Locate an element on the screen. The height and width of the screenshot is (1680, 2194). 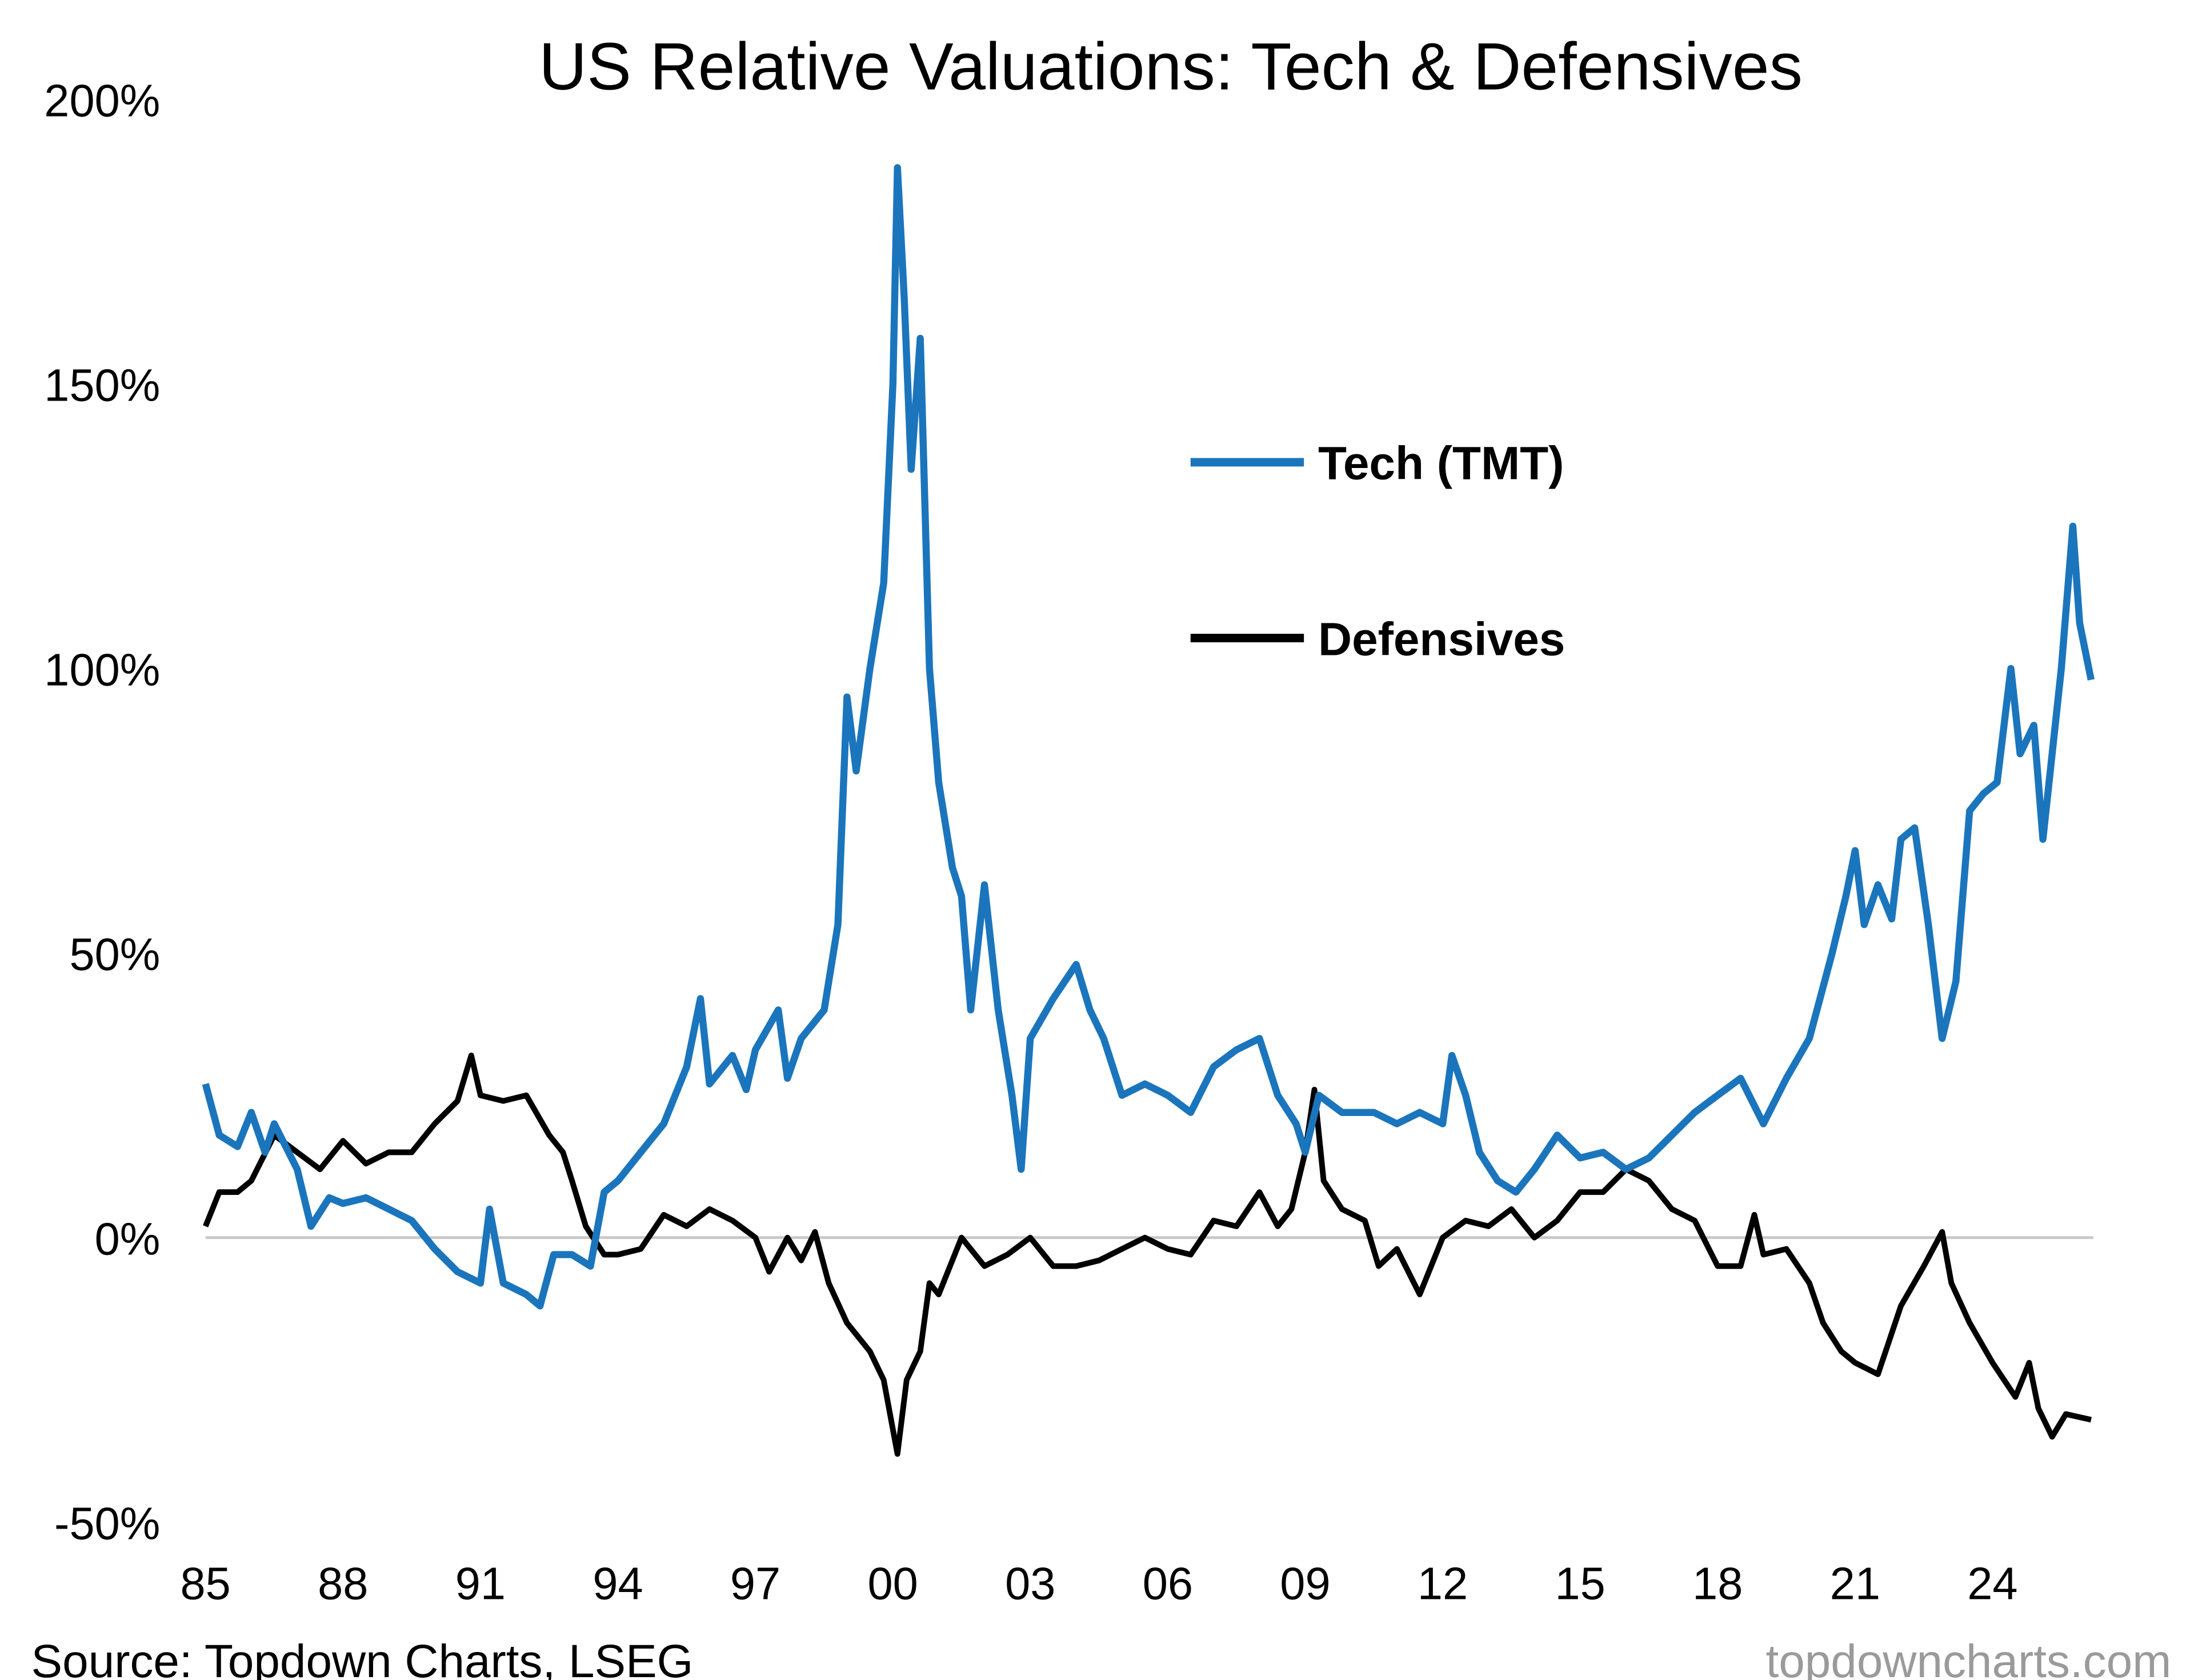
x-tick-label: 91 is located at coordinates (481, 1583).